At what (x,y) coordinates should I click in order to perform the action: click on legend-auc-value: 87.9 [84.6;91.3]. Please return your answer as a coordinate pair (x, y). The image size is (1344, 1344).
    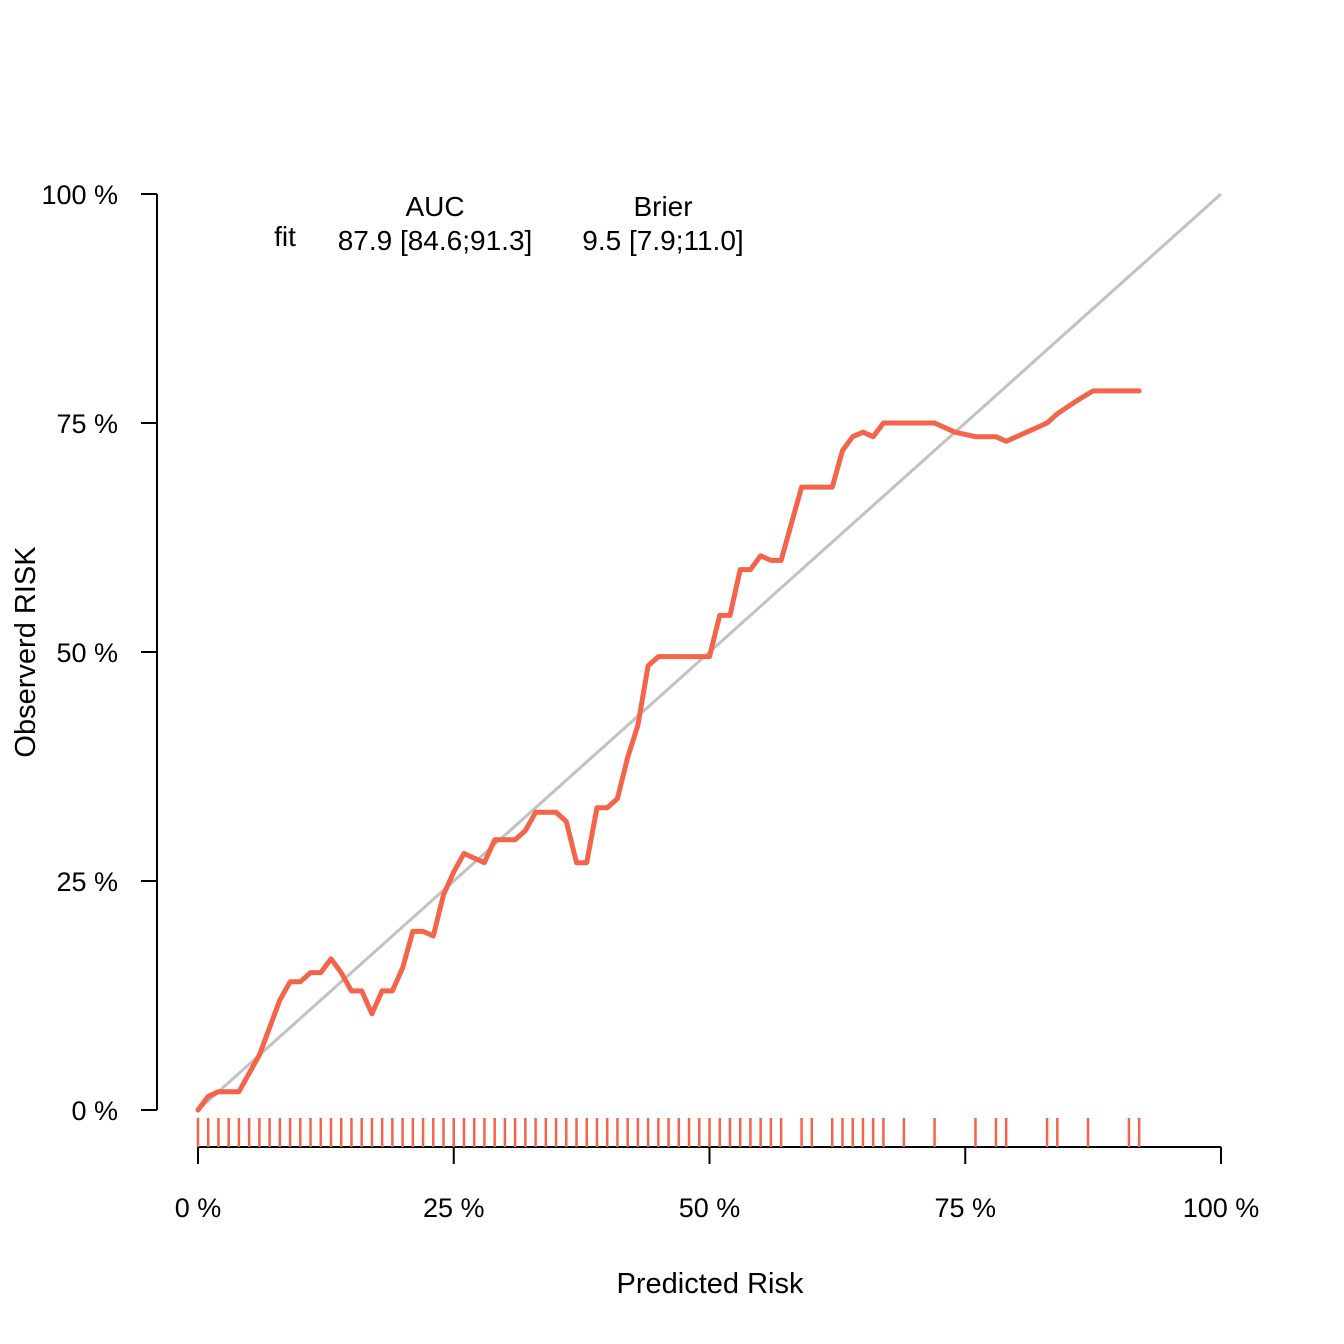
    Looking at the image, I should click on (435, 240).